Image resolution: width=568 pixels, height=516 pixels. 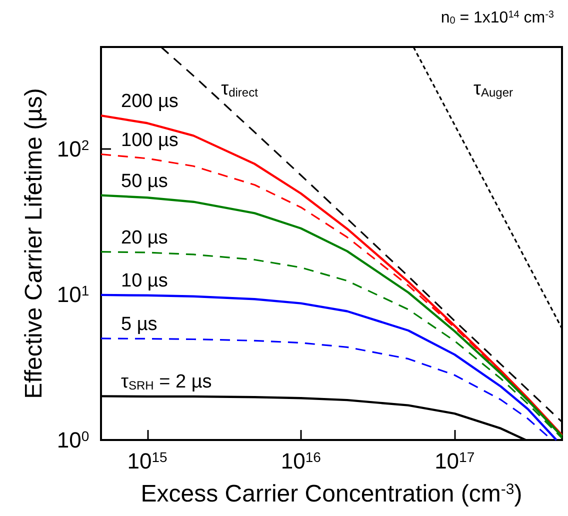 What do you see at coordinates (493, 89) in the screenshot?
I see `series-label: τAuger` at bounding box center [493, 89].